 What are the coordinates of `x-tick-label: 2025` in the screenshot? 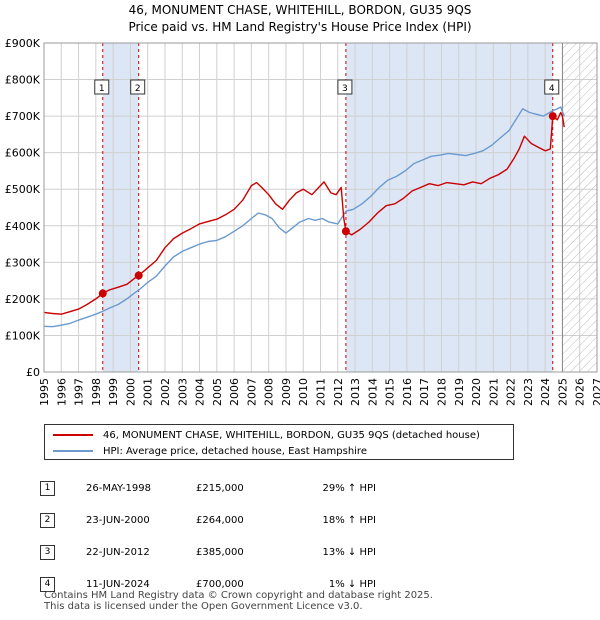 It's located at (562, 392).